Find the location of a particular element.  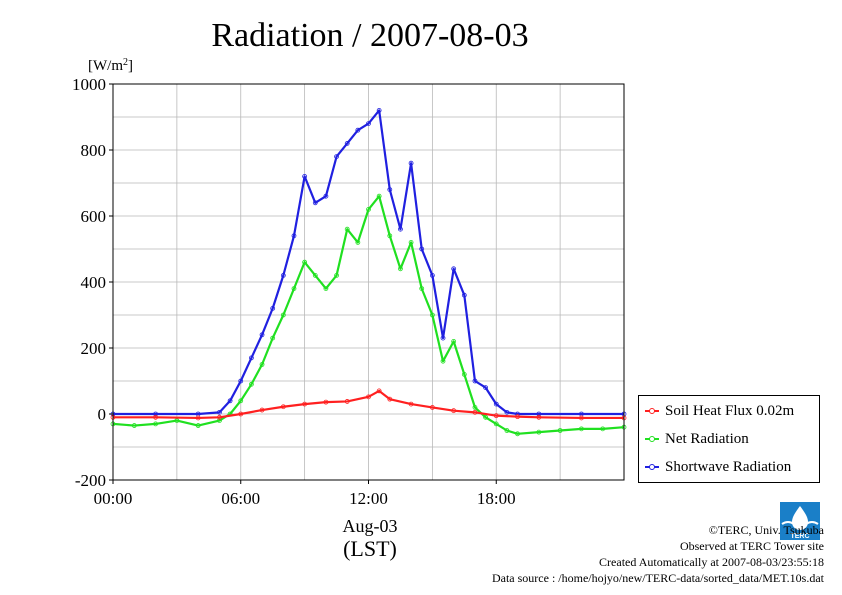

logo-text: TERC is located at coordinates (799, 536).